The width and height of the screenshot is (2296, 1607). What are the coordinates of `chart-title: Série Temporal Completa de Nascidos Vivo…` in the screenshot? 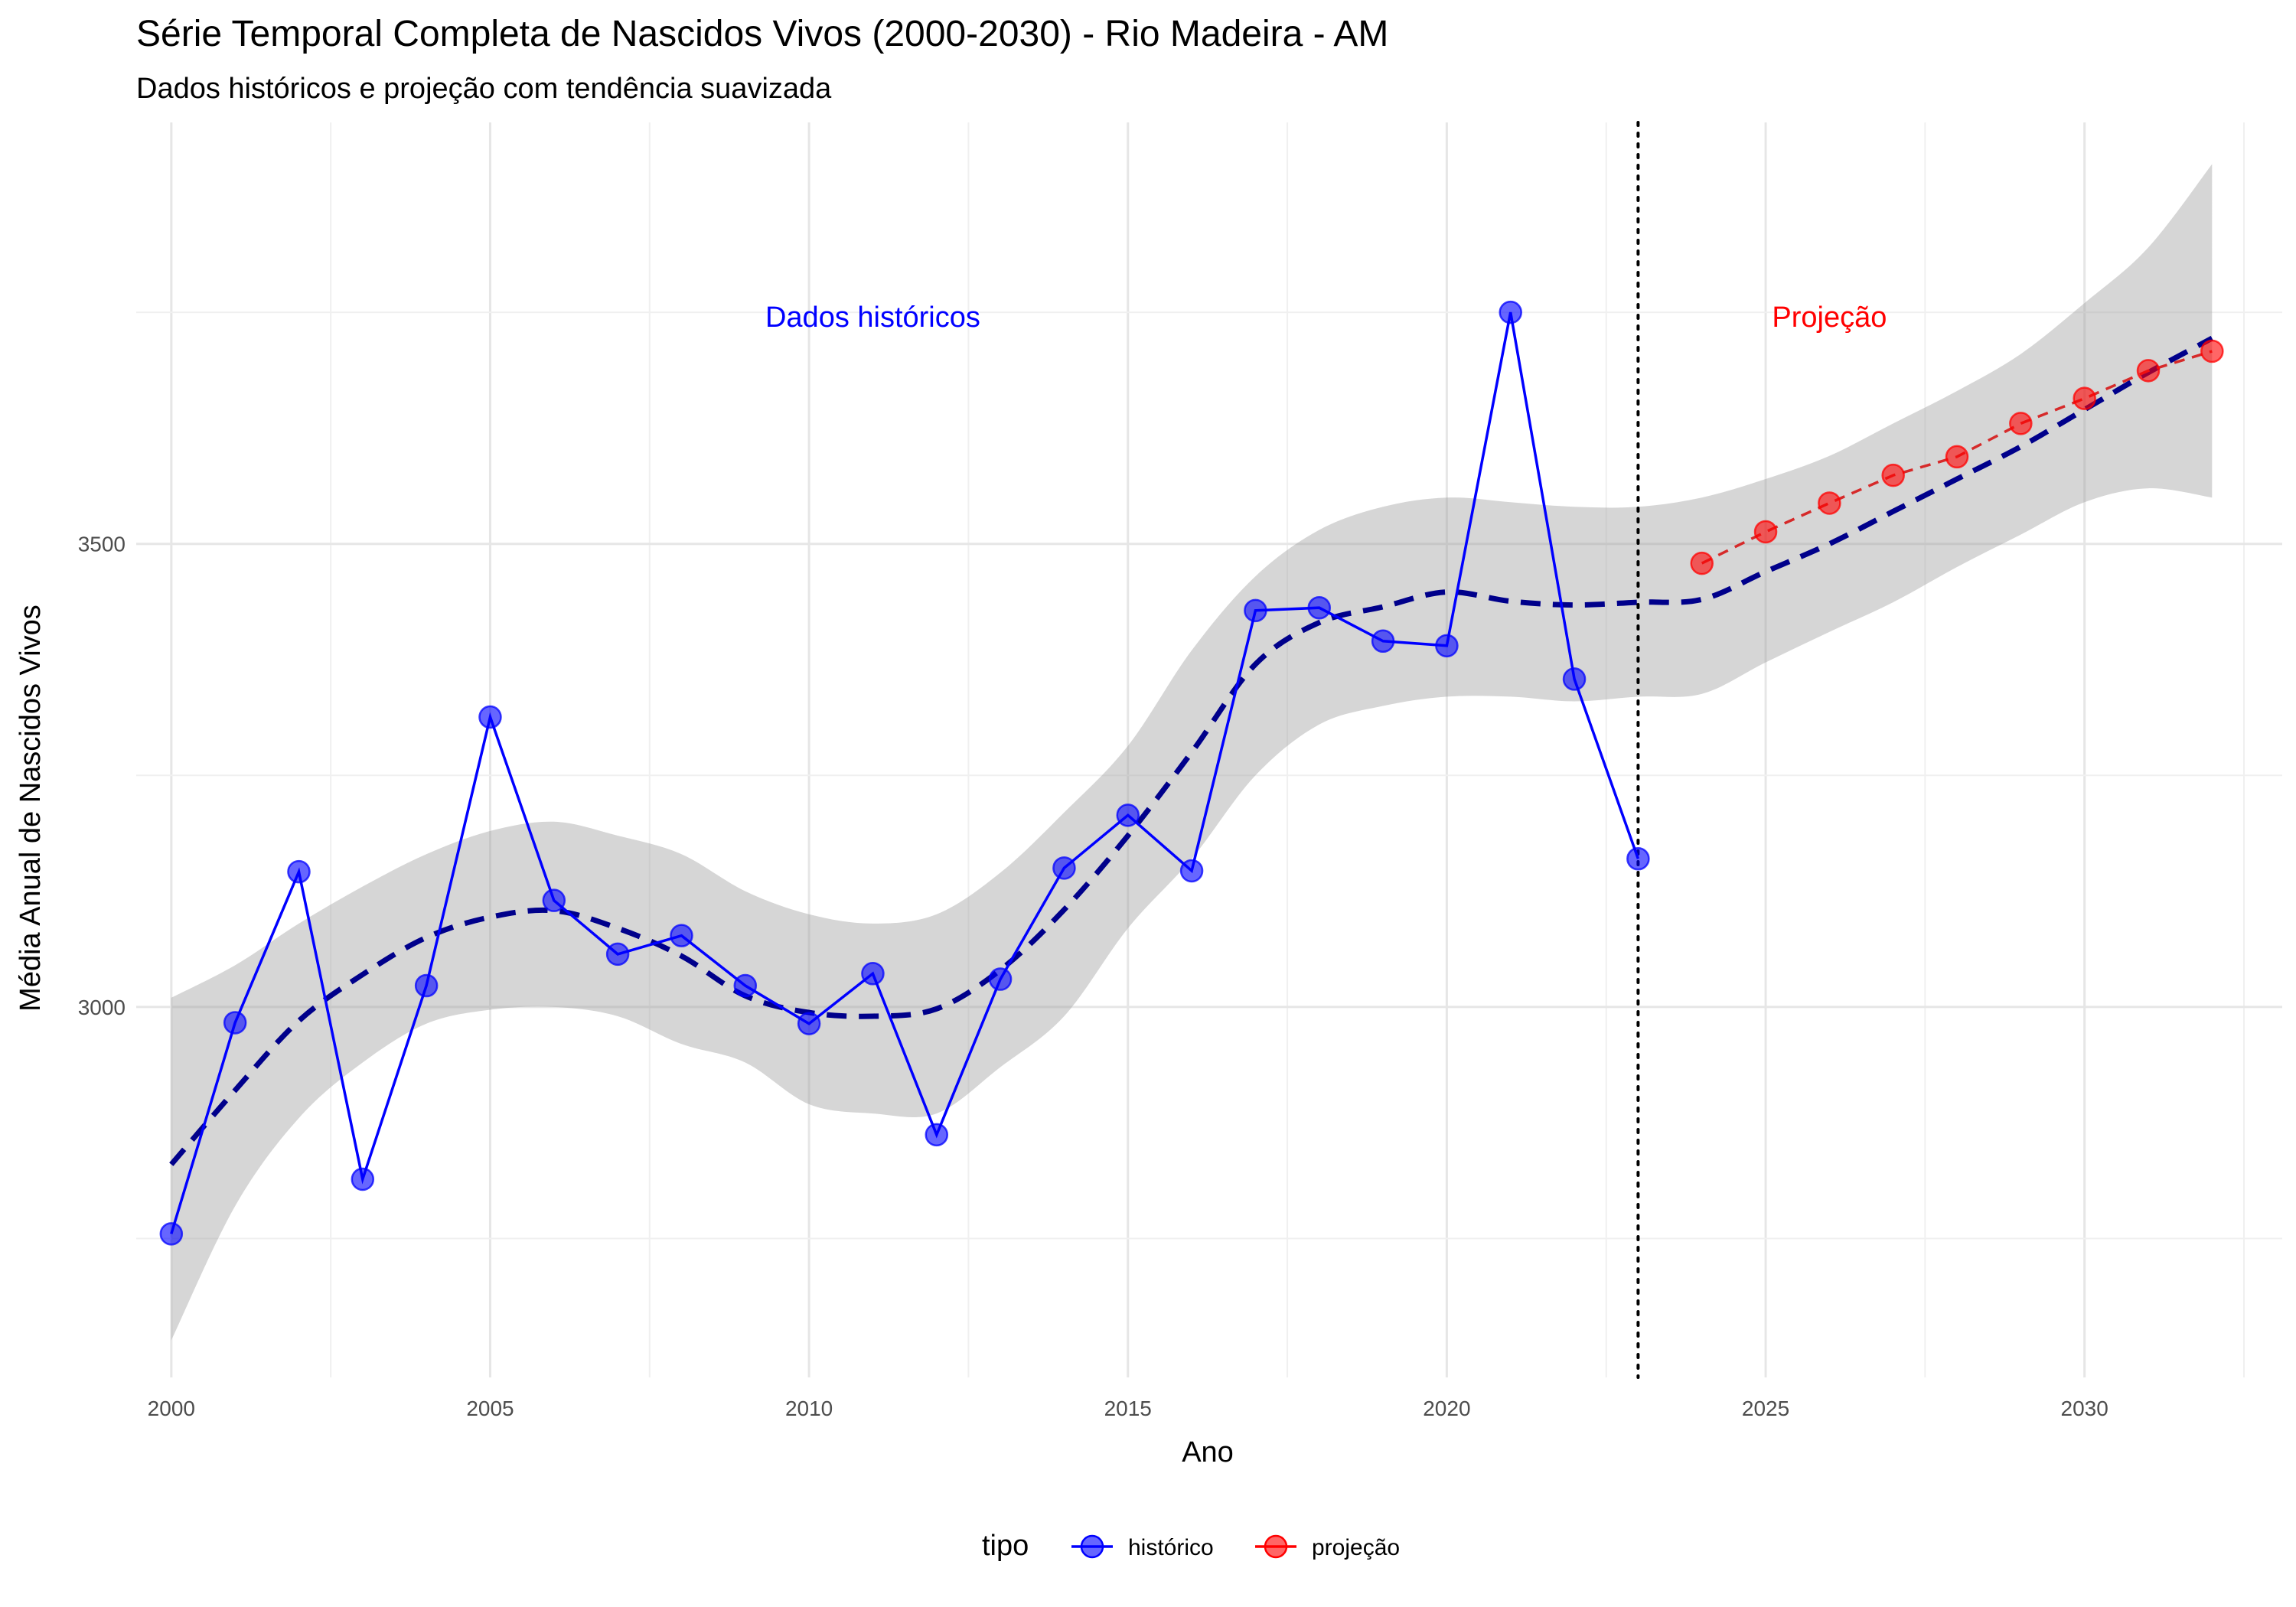 It's located at (762, 34).